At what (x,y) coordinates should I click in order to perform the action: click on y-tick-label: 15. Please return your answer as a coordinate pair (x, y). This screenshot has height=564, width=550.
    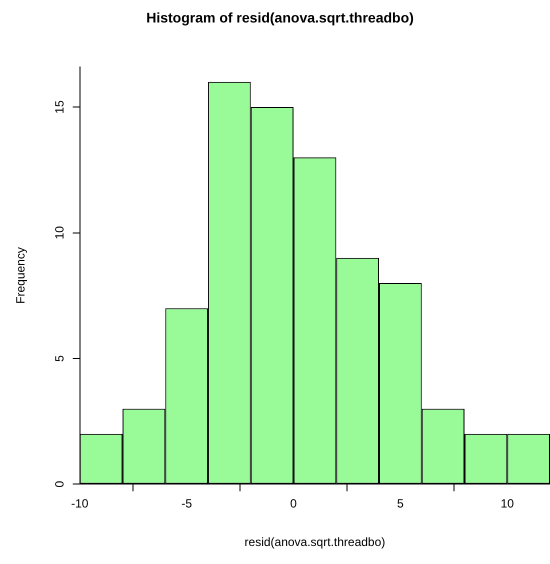
    Looking at the image, I should click on (59, 107).